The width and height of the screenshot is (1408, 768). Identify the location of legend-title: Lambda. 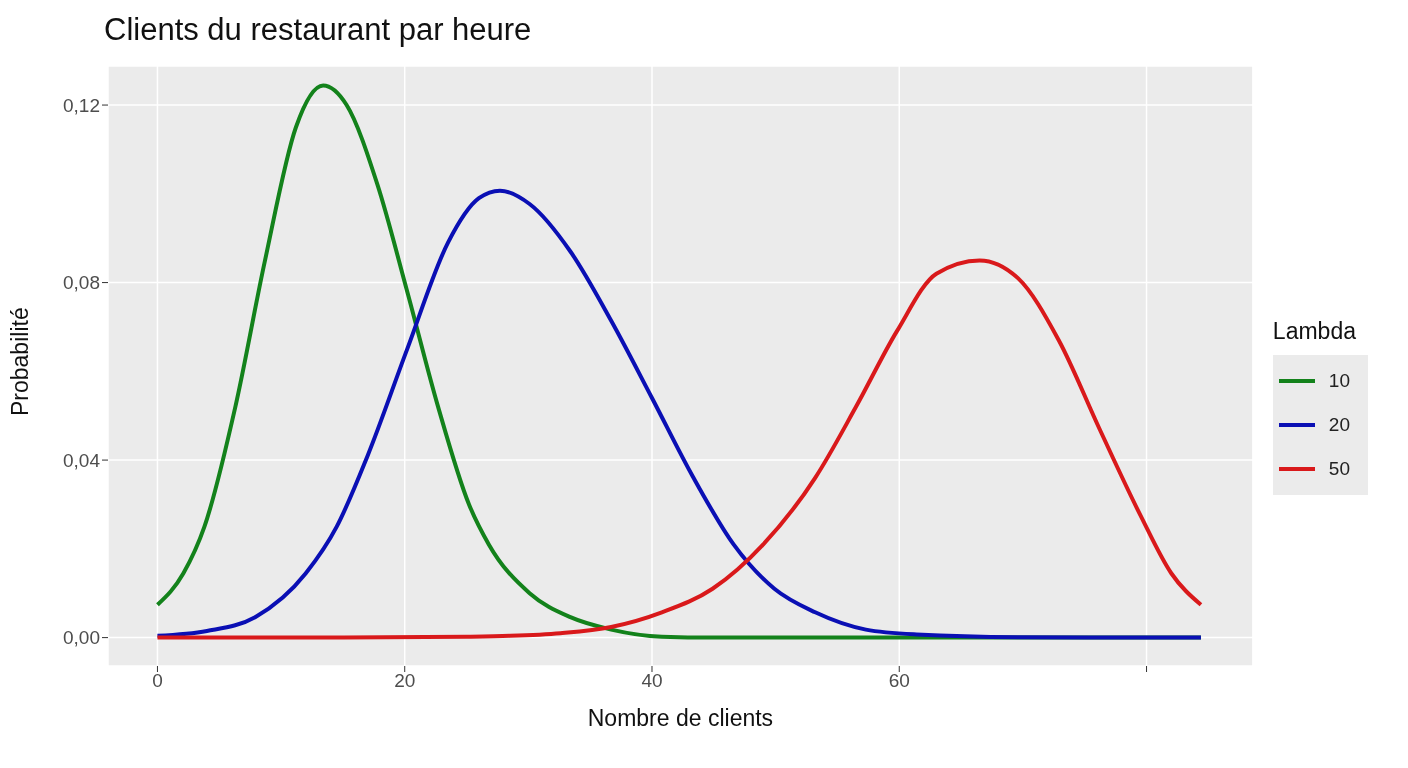
(1314, 331).